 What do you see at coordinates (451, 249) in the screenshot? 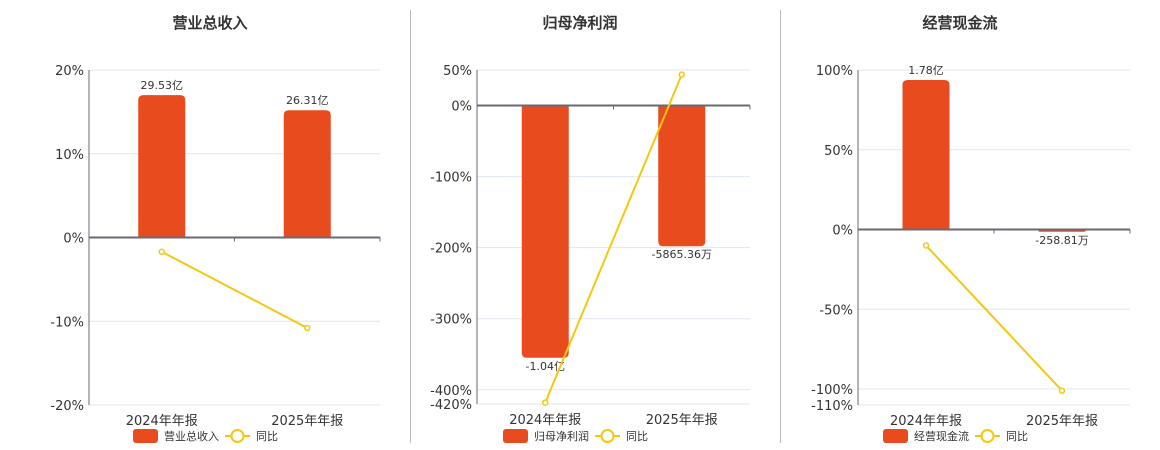
I see `y-tick-label: -200%` at bounding box center [451, 249].